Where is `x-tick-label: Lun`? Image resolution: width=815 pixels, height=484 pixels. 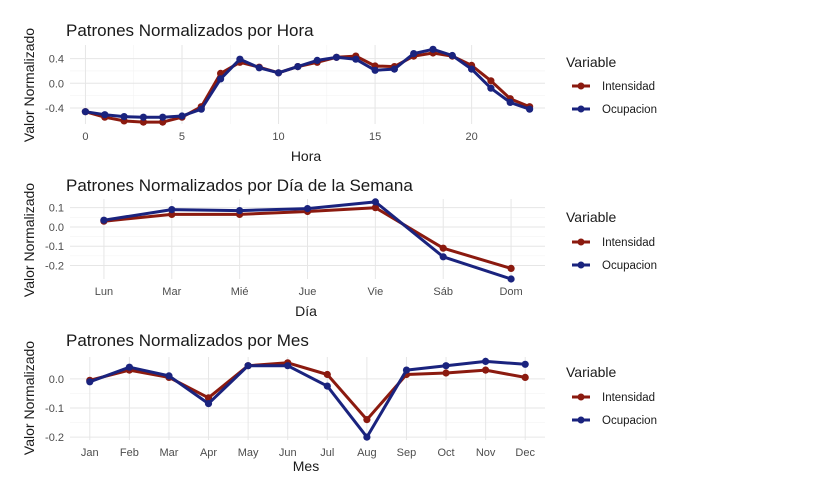 x-tick-label: Lun is located at coordinates (104, 292).